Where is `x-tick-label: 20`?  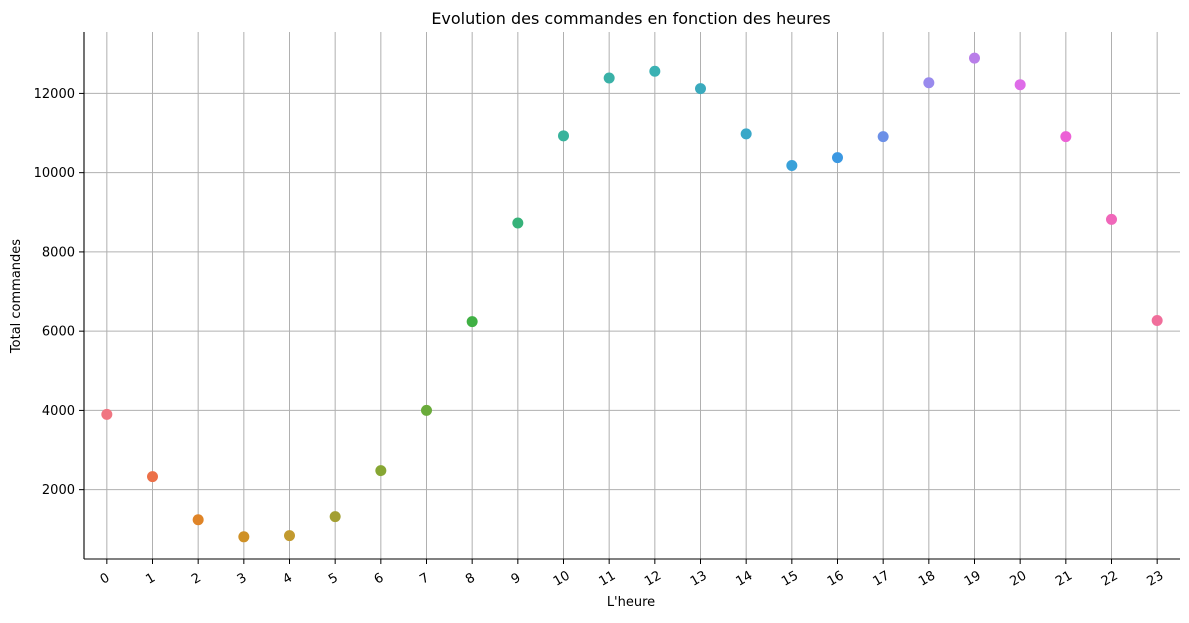 x-tick-label: 20 is located at coordinates (1019, 578).